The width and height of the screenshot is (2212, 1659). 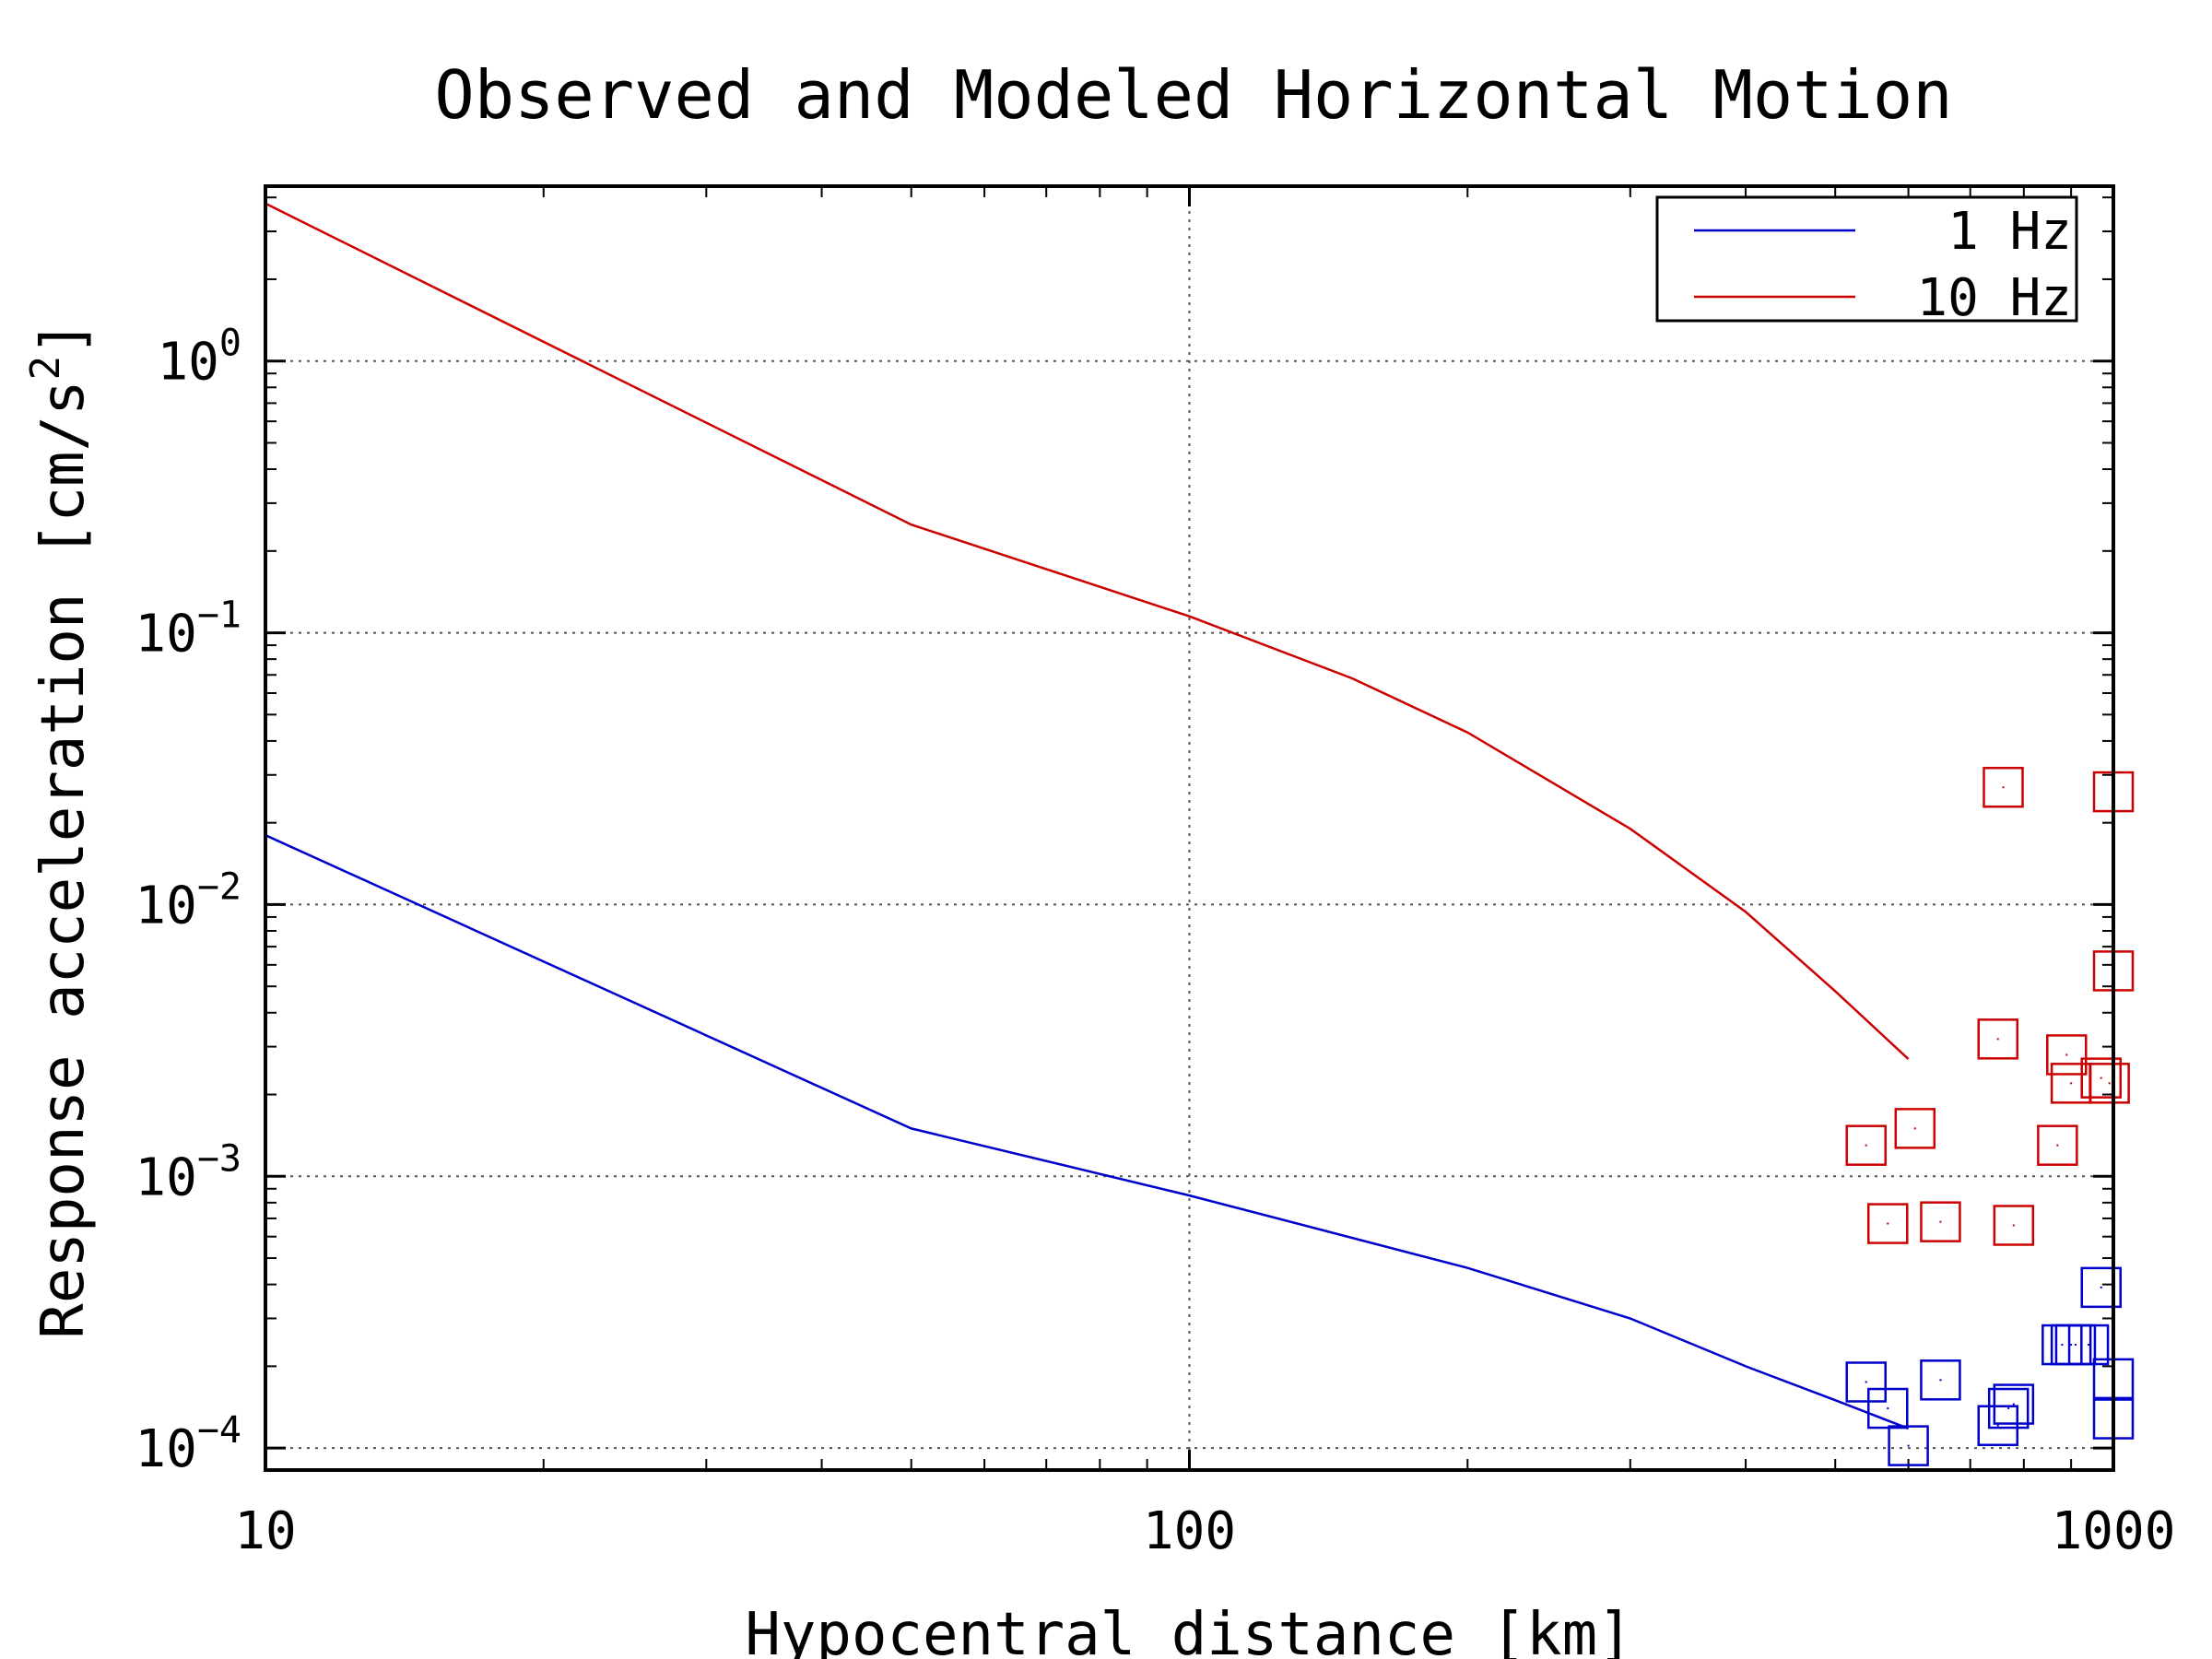 What do you see at coordinates (219, 1158) in the screenshot?
I see `y-tick-exponent: −3` at bounding box center [219, 1158].